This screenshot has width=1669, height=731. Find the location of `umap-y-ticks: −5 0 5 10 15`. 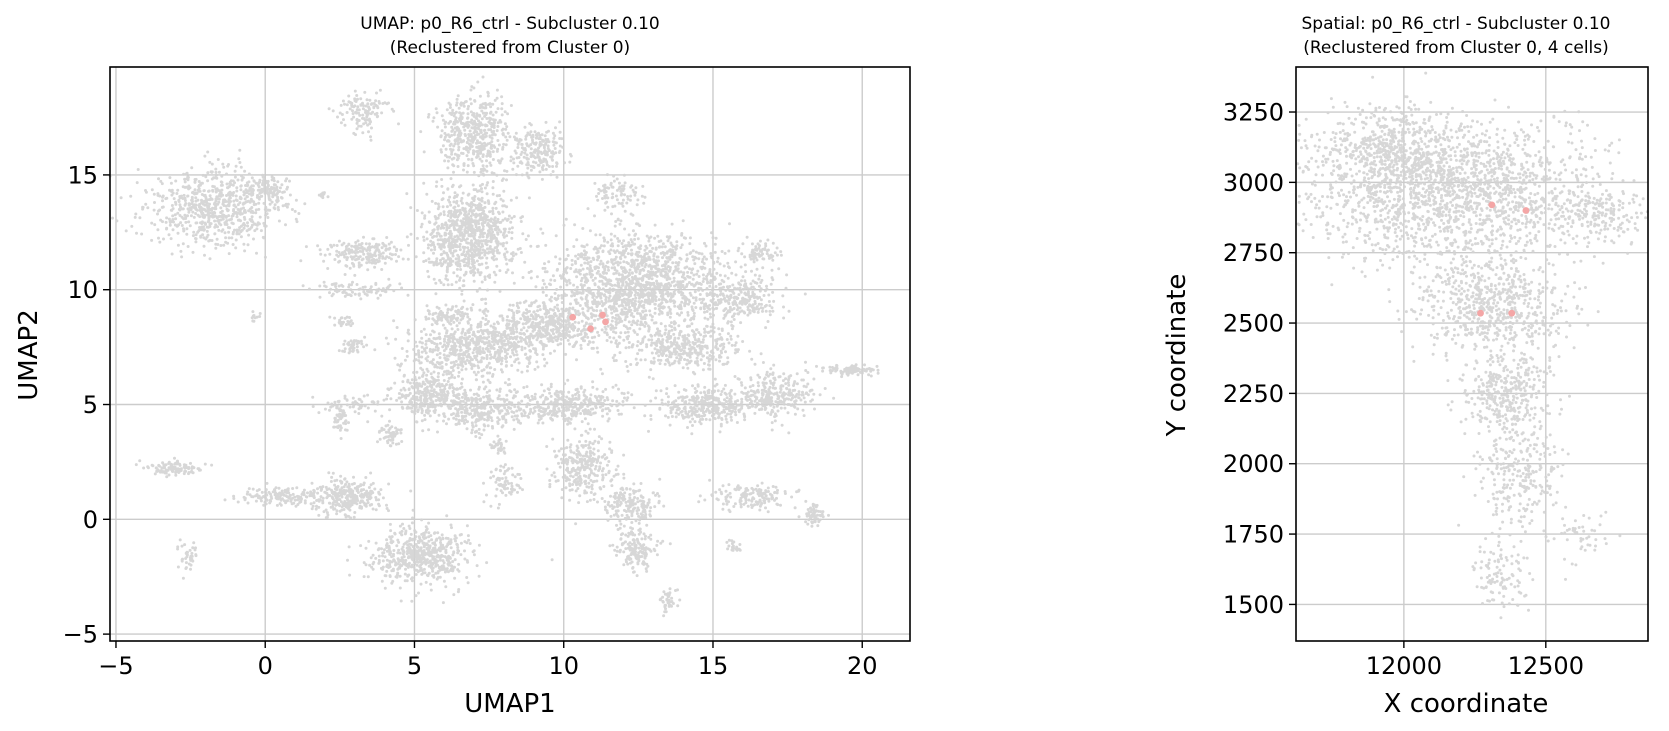

umap-y-ticks: −5 0 5 10 15 is located at coordinates (86, 404).